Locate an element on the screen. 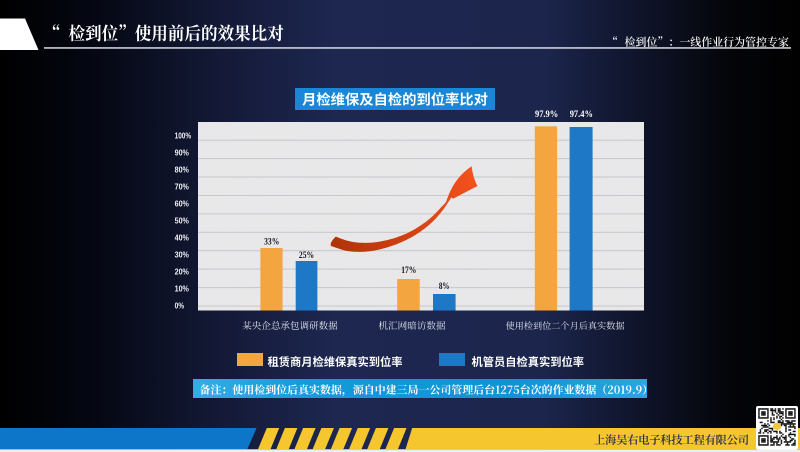  svg-text: 60% is located at coordinates (182, 204).